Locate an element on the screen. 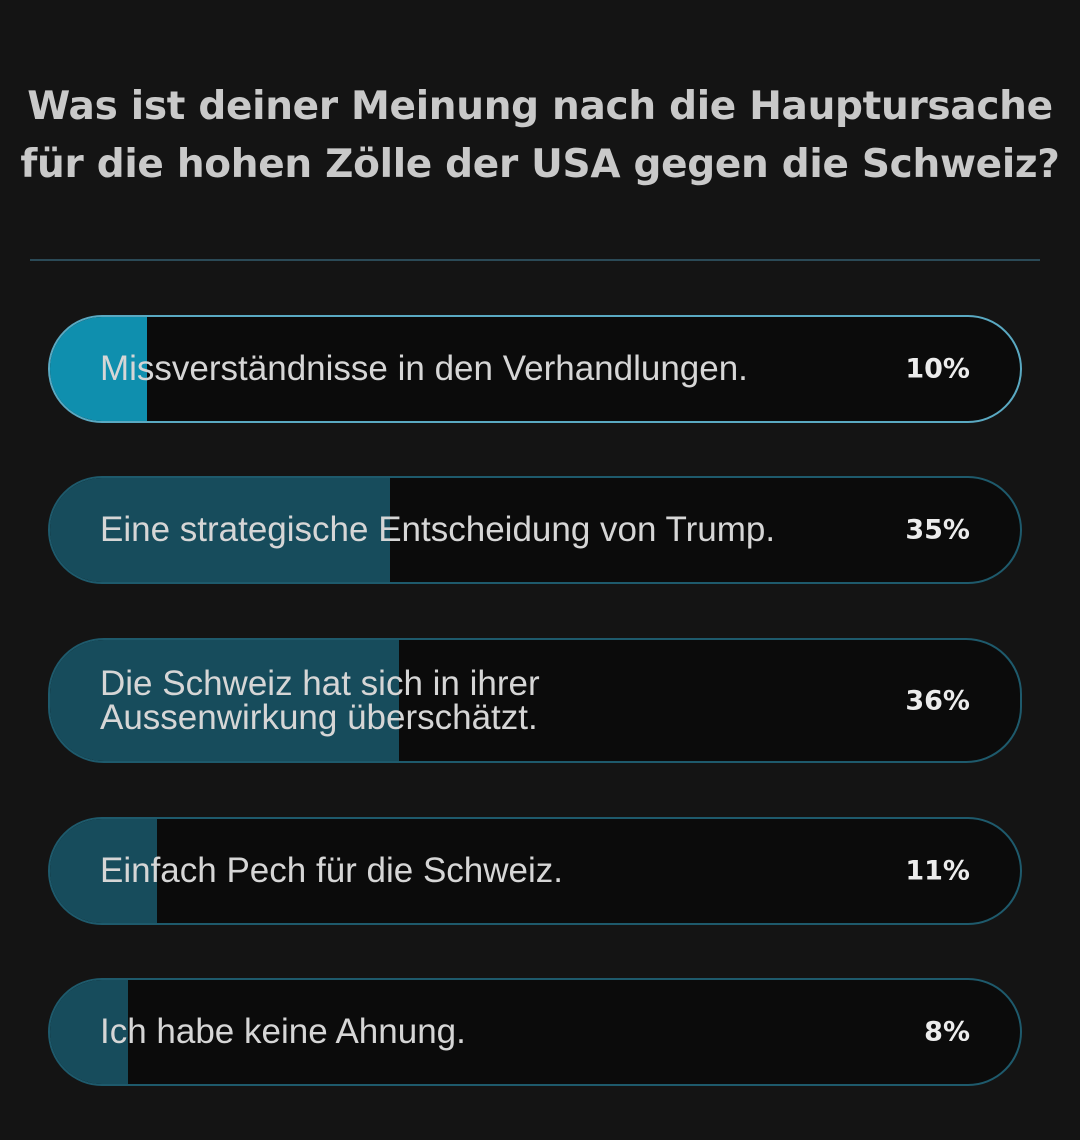  option-percent: 11% is located at coordinates (937, 871).